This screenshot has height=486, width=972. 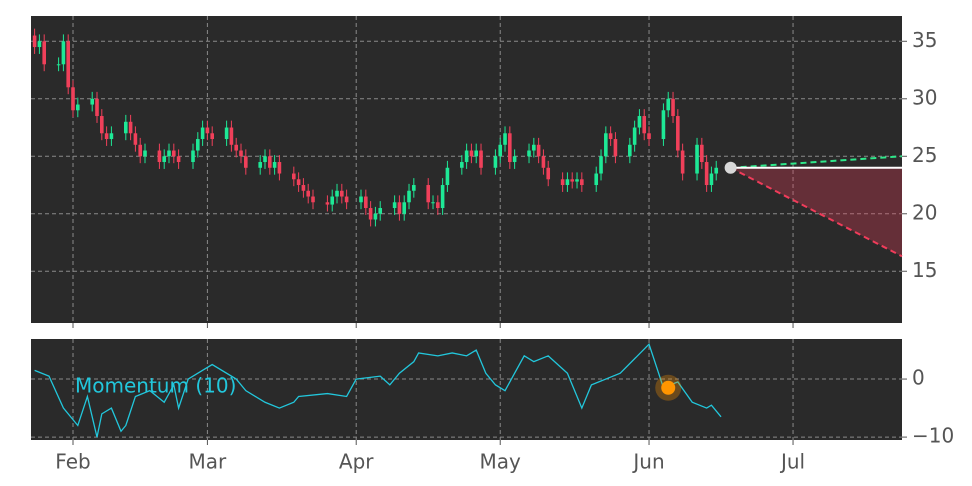 What do you see at coordinates (918, 378) in the screenshot?
I see `y-tick-label: 0` at bounding box center [918, 378].